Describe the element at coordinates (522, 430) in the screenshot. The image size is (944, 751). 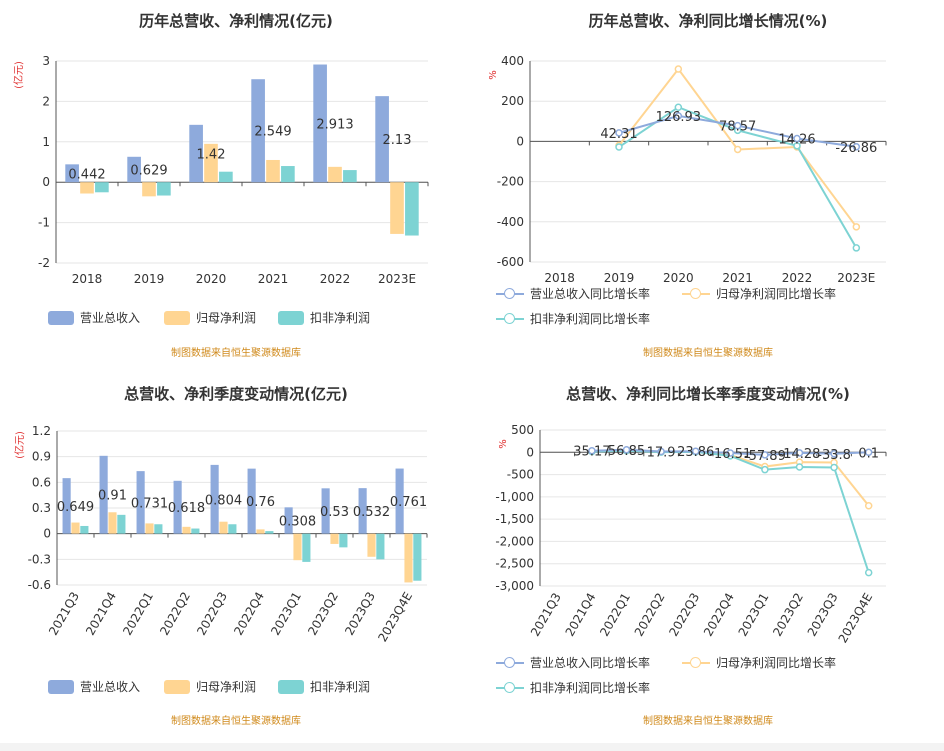
I see `y-tick-label: 500` at that location.